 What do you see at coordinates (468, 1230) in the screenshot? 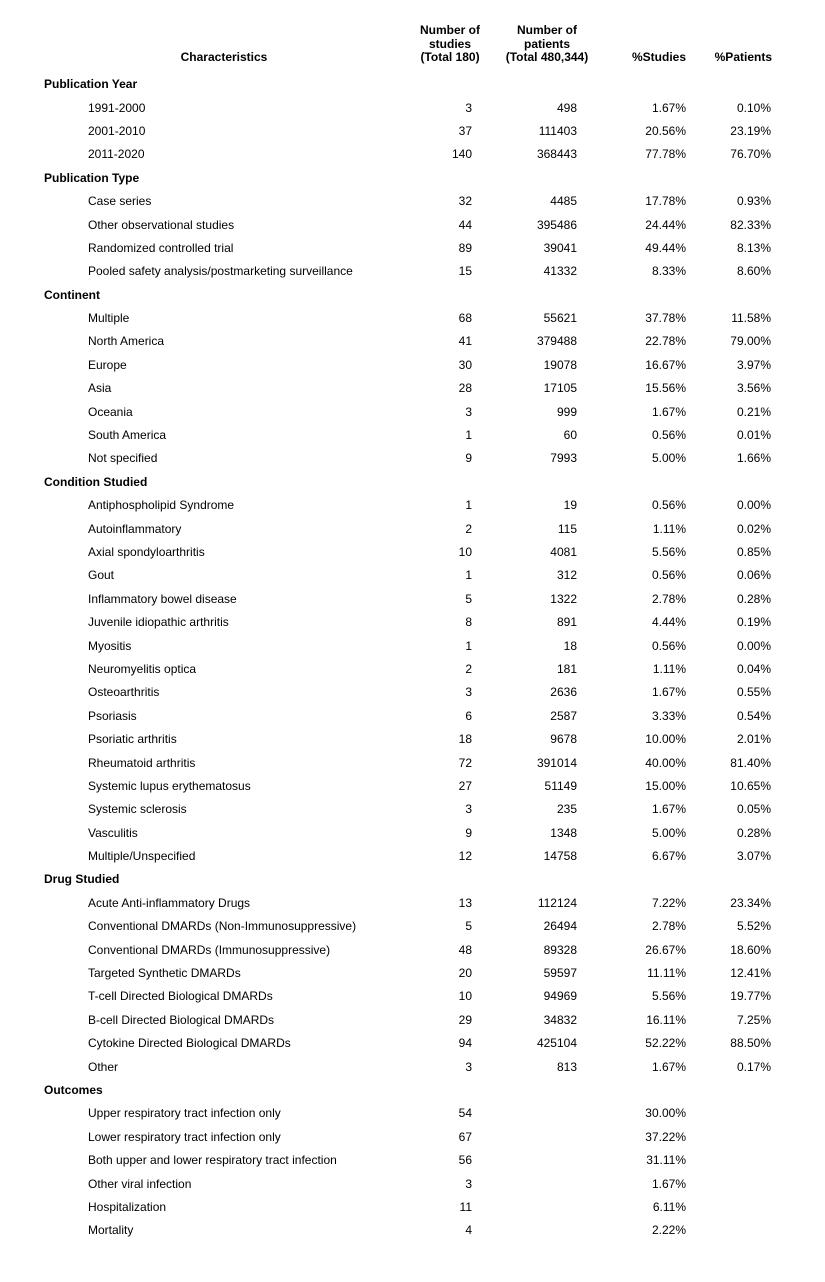
I see `studies-count: 4` at bounding box center [468, 1230].